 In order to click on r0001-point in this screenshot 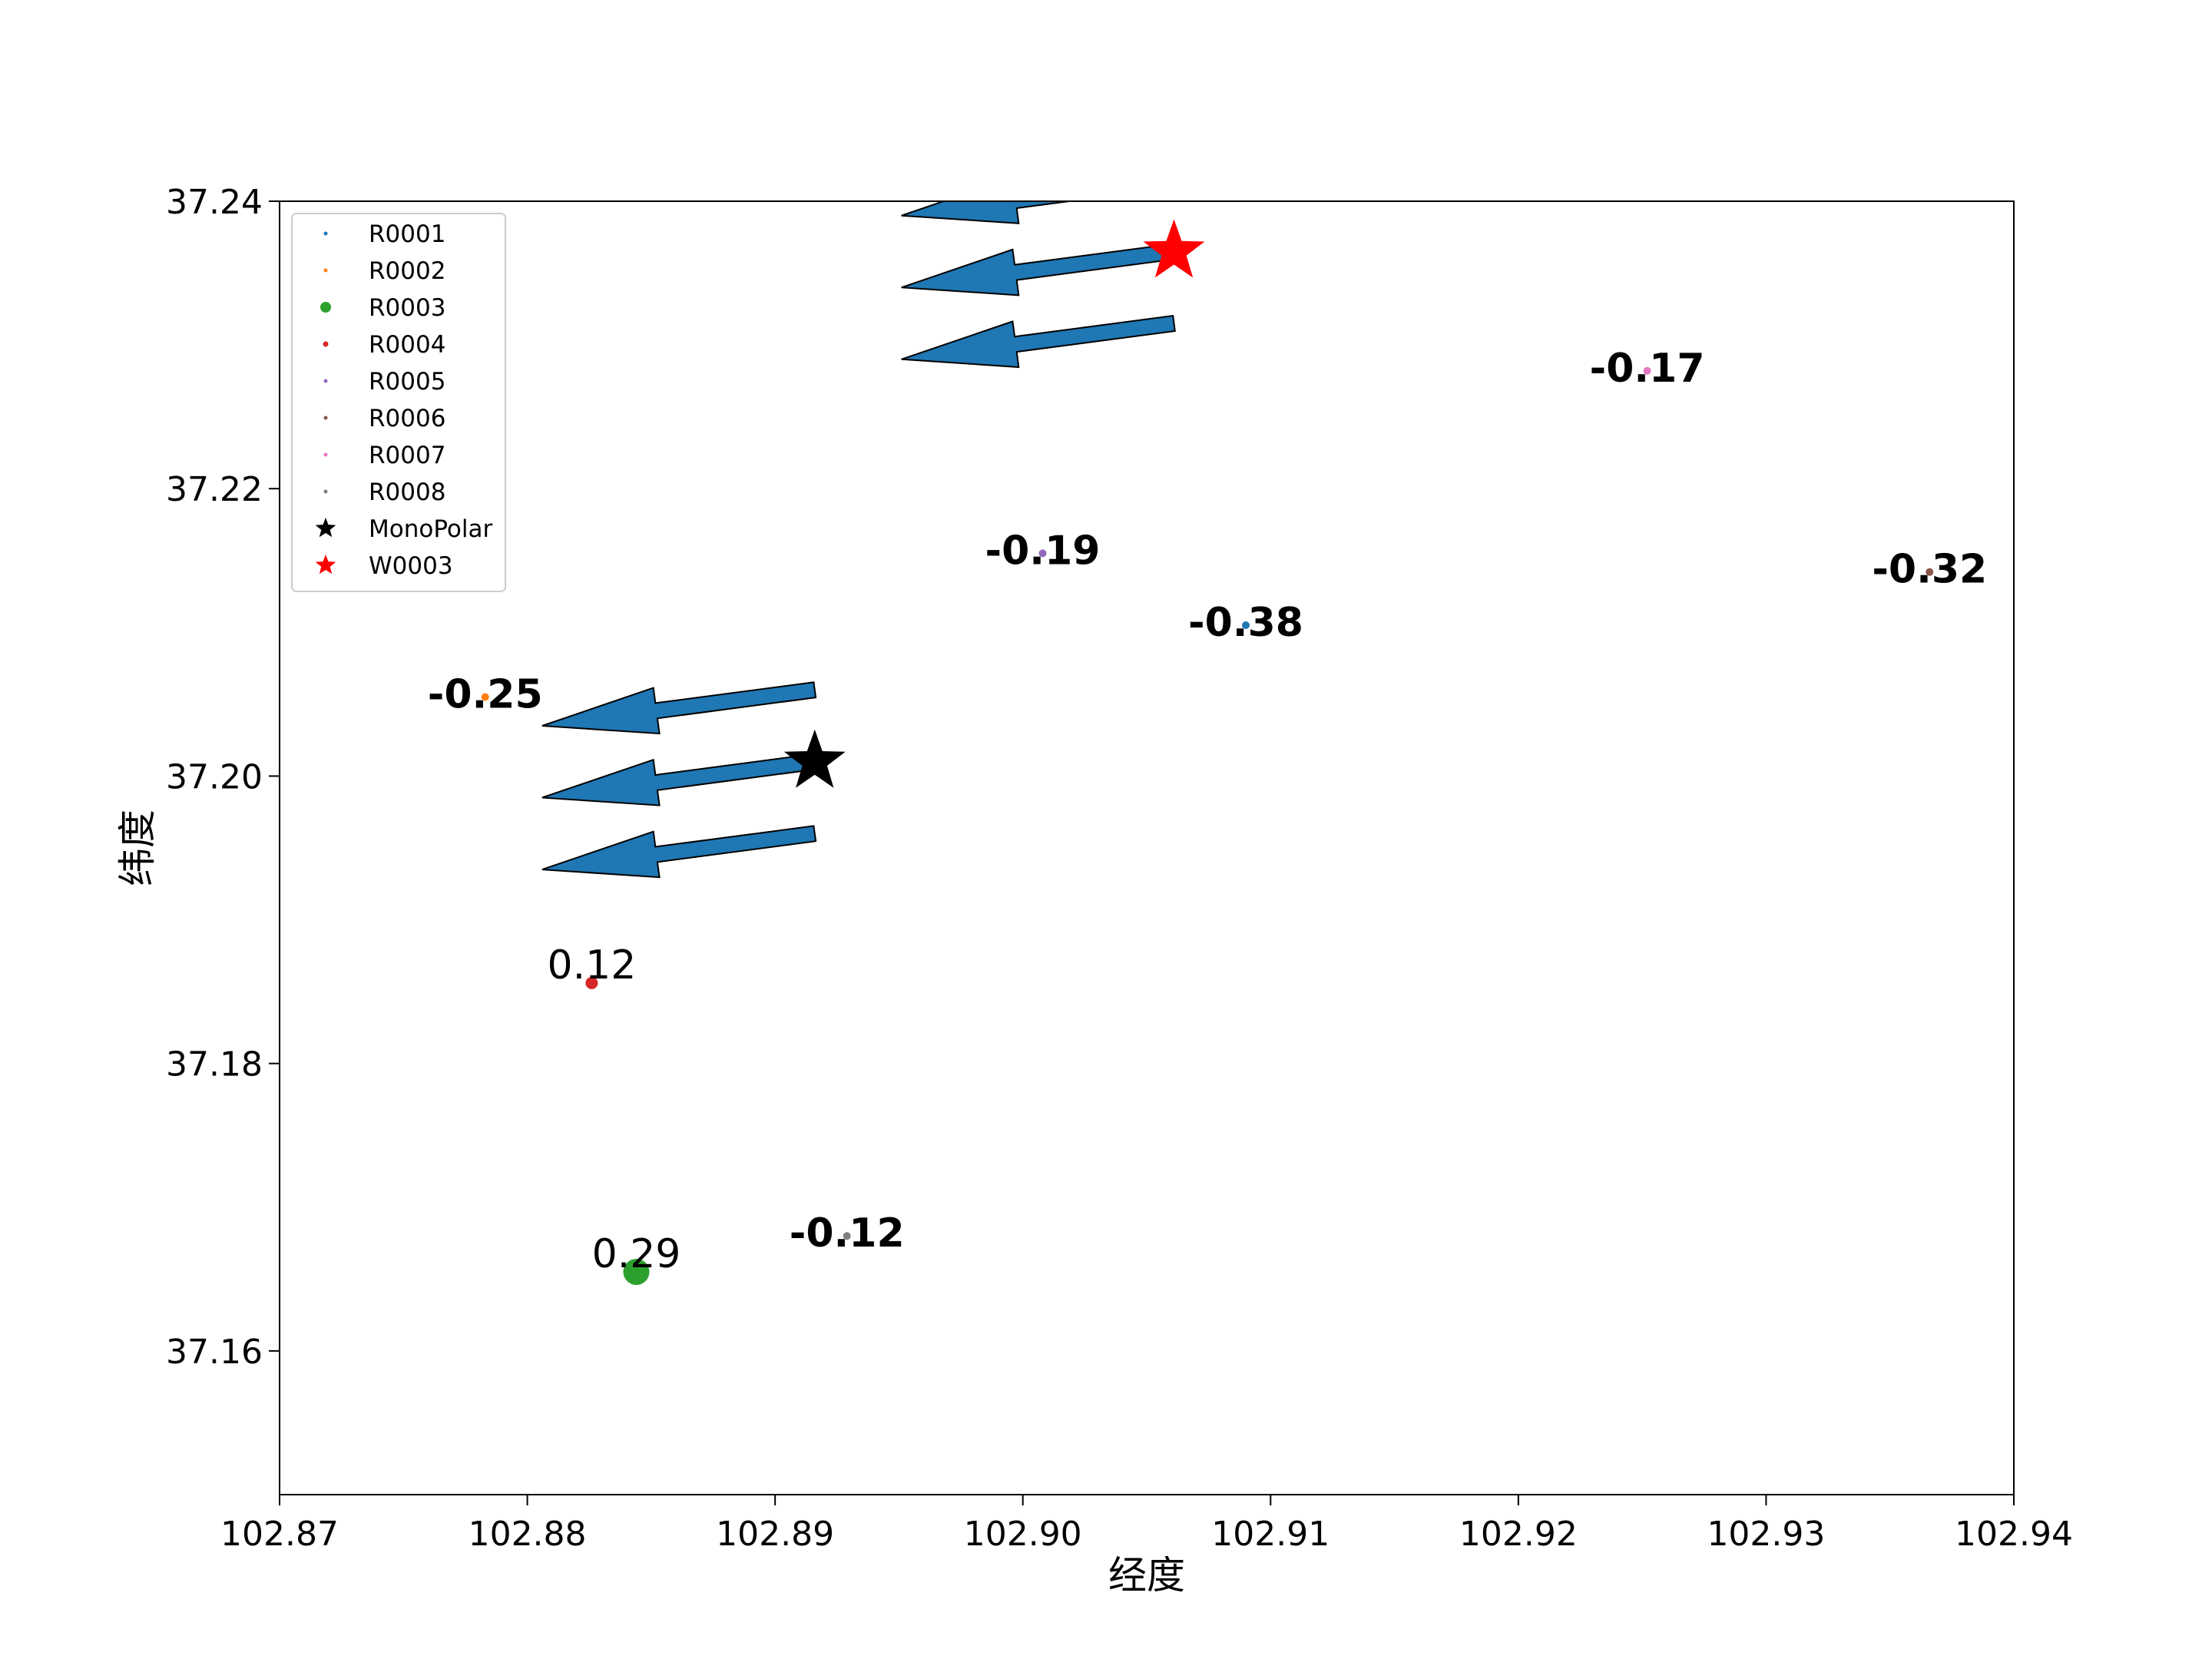, I will do `click(1246, 625)`.